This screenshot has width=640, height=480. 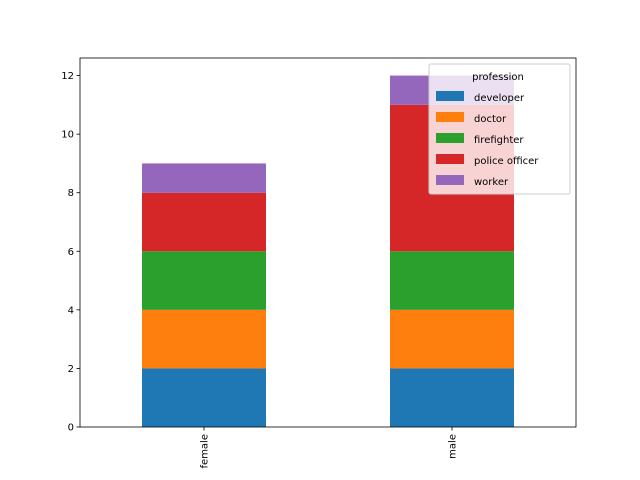 I want to click on legend-swatch-police-officer, so click(x=450, y=159).